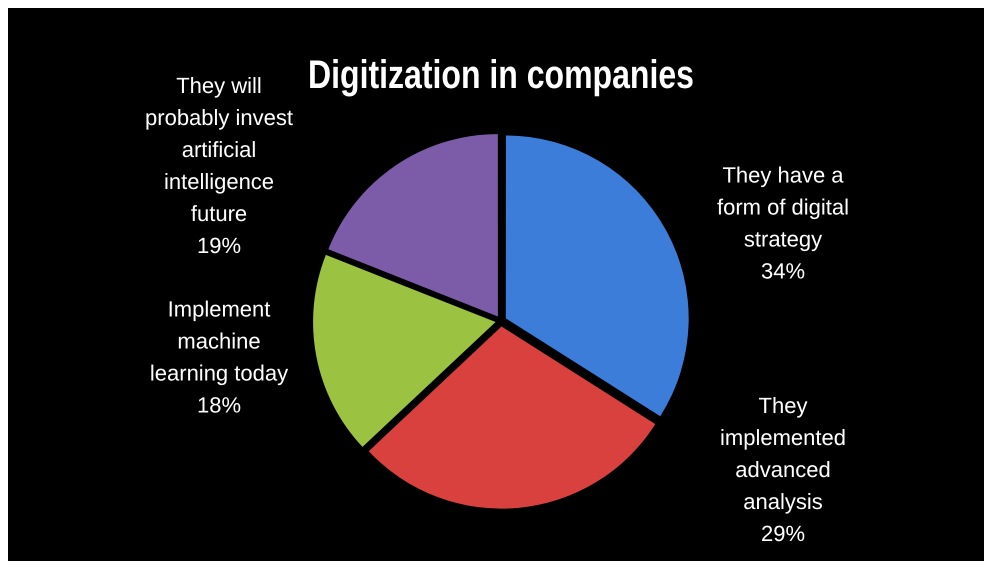  I want to click on data-label: 34%, so click(783, 271).